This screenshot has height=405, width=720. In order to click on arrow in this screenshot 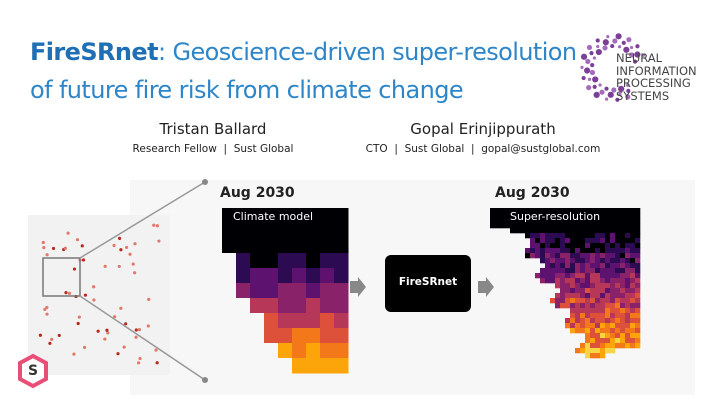, I will do `click(358, 287)`.